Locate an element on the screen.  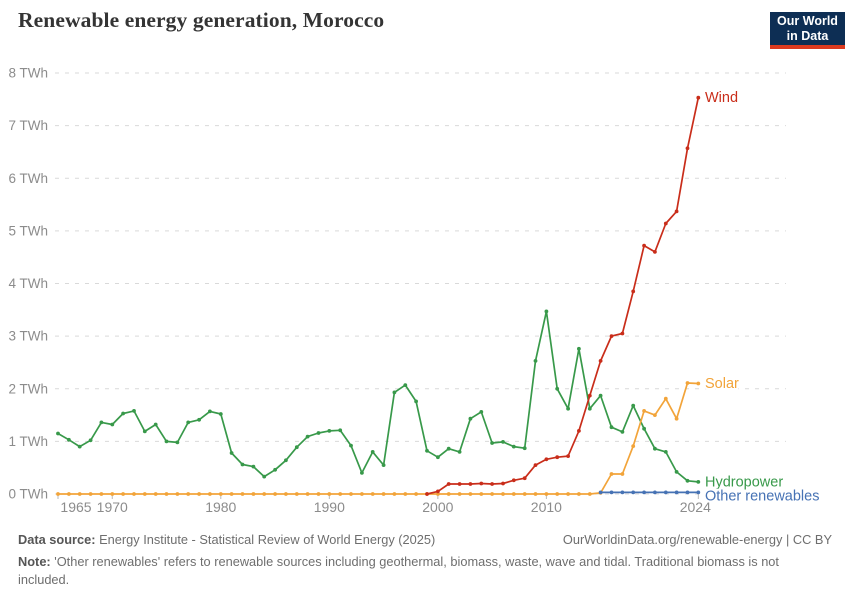
owid-logo: Our World in Data is located at coordinates (807, 30).